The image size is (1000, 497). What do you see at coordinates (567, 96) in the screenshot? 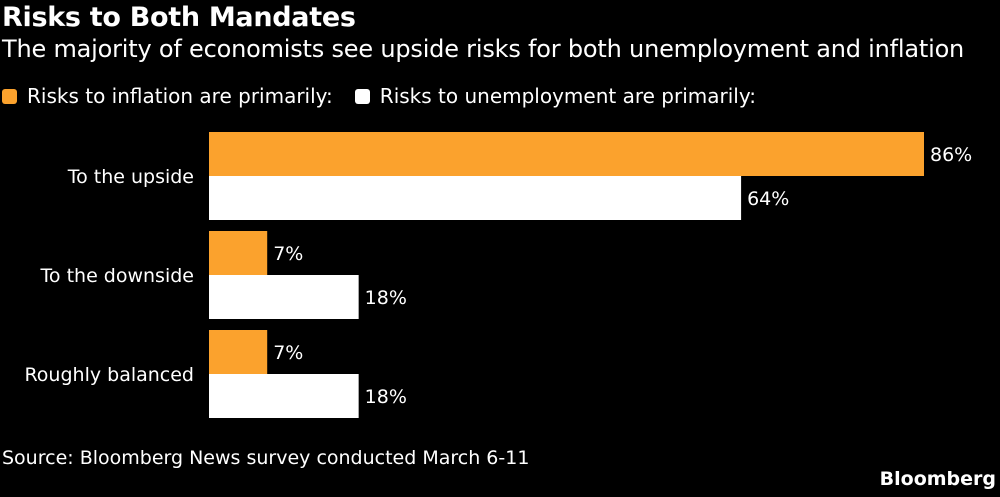
I see `legend-label-unemployment: Risks to unemployment are primarily:` at bounding box center [567, 96].